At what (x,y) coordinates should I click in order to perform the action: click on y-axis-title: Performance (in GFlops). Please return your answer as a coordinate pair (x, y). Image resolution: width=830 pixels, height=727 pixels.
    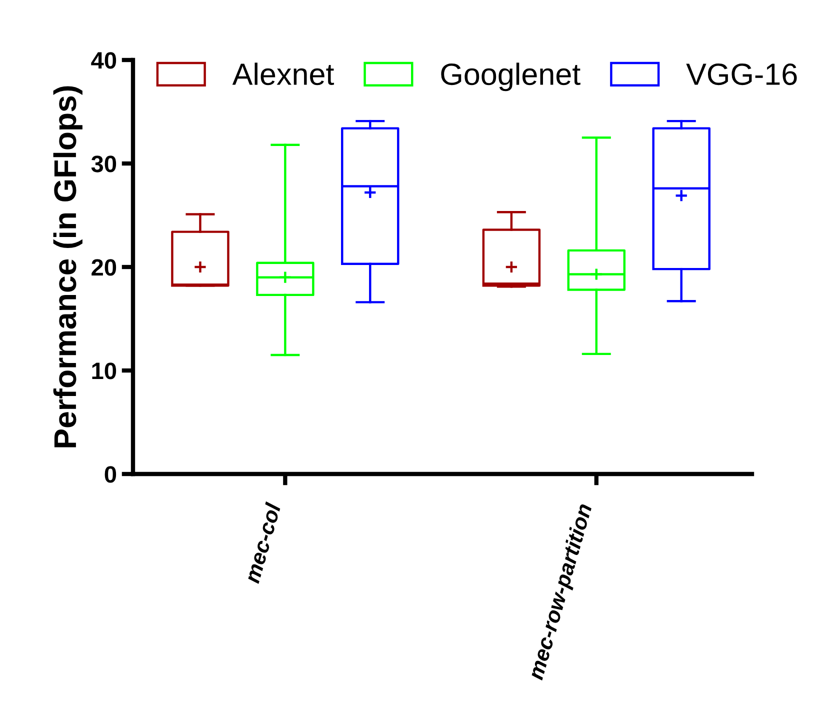
    Looking at the image, I should click on (67, 267).